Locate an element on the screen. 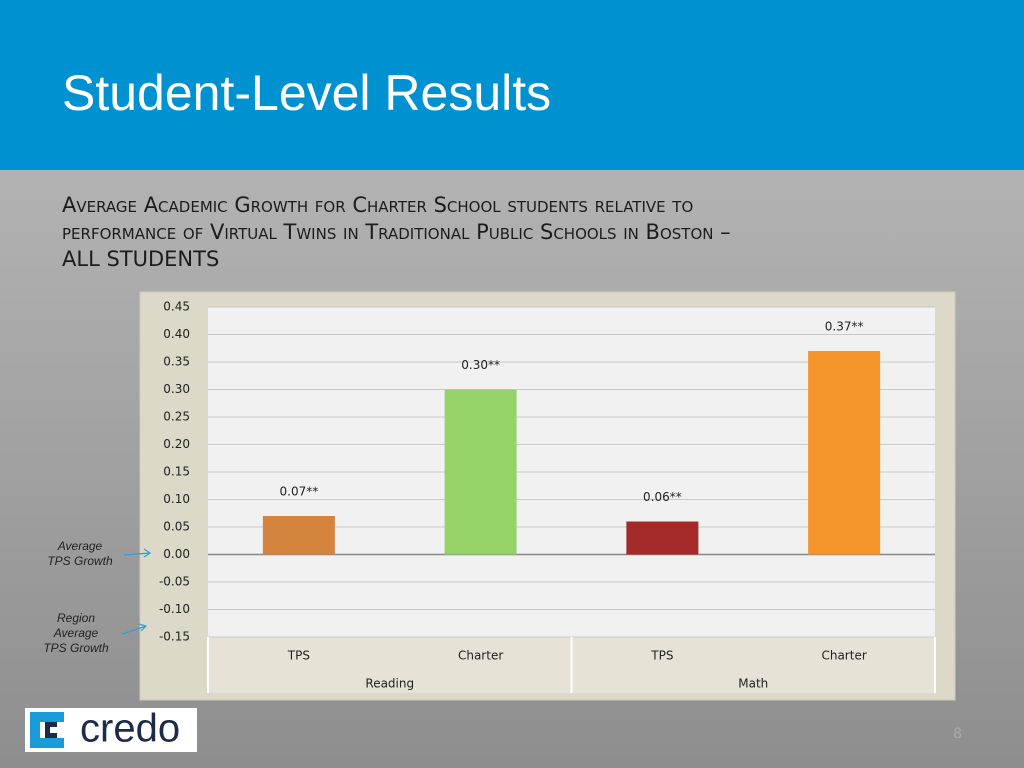 This screenshot has height=768, width=1024. y-tick-label: 0.45 is located at coordinates (176, 307).